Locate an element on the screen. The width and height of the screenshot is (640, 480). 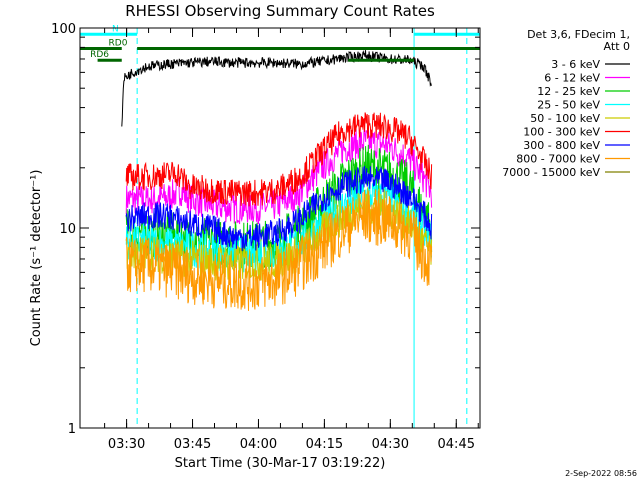
x-tick-label: 04:00 is located at coordinates (258, 444).